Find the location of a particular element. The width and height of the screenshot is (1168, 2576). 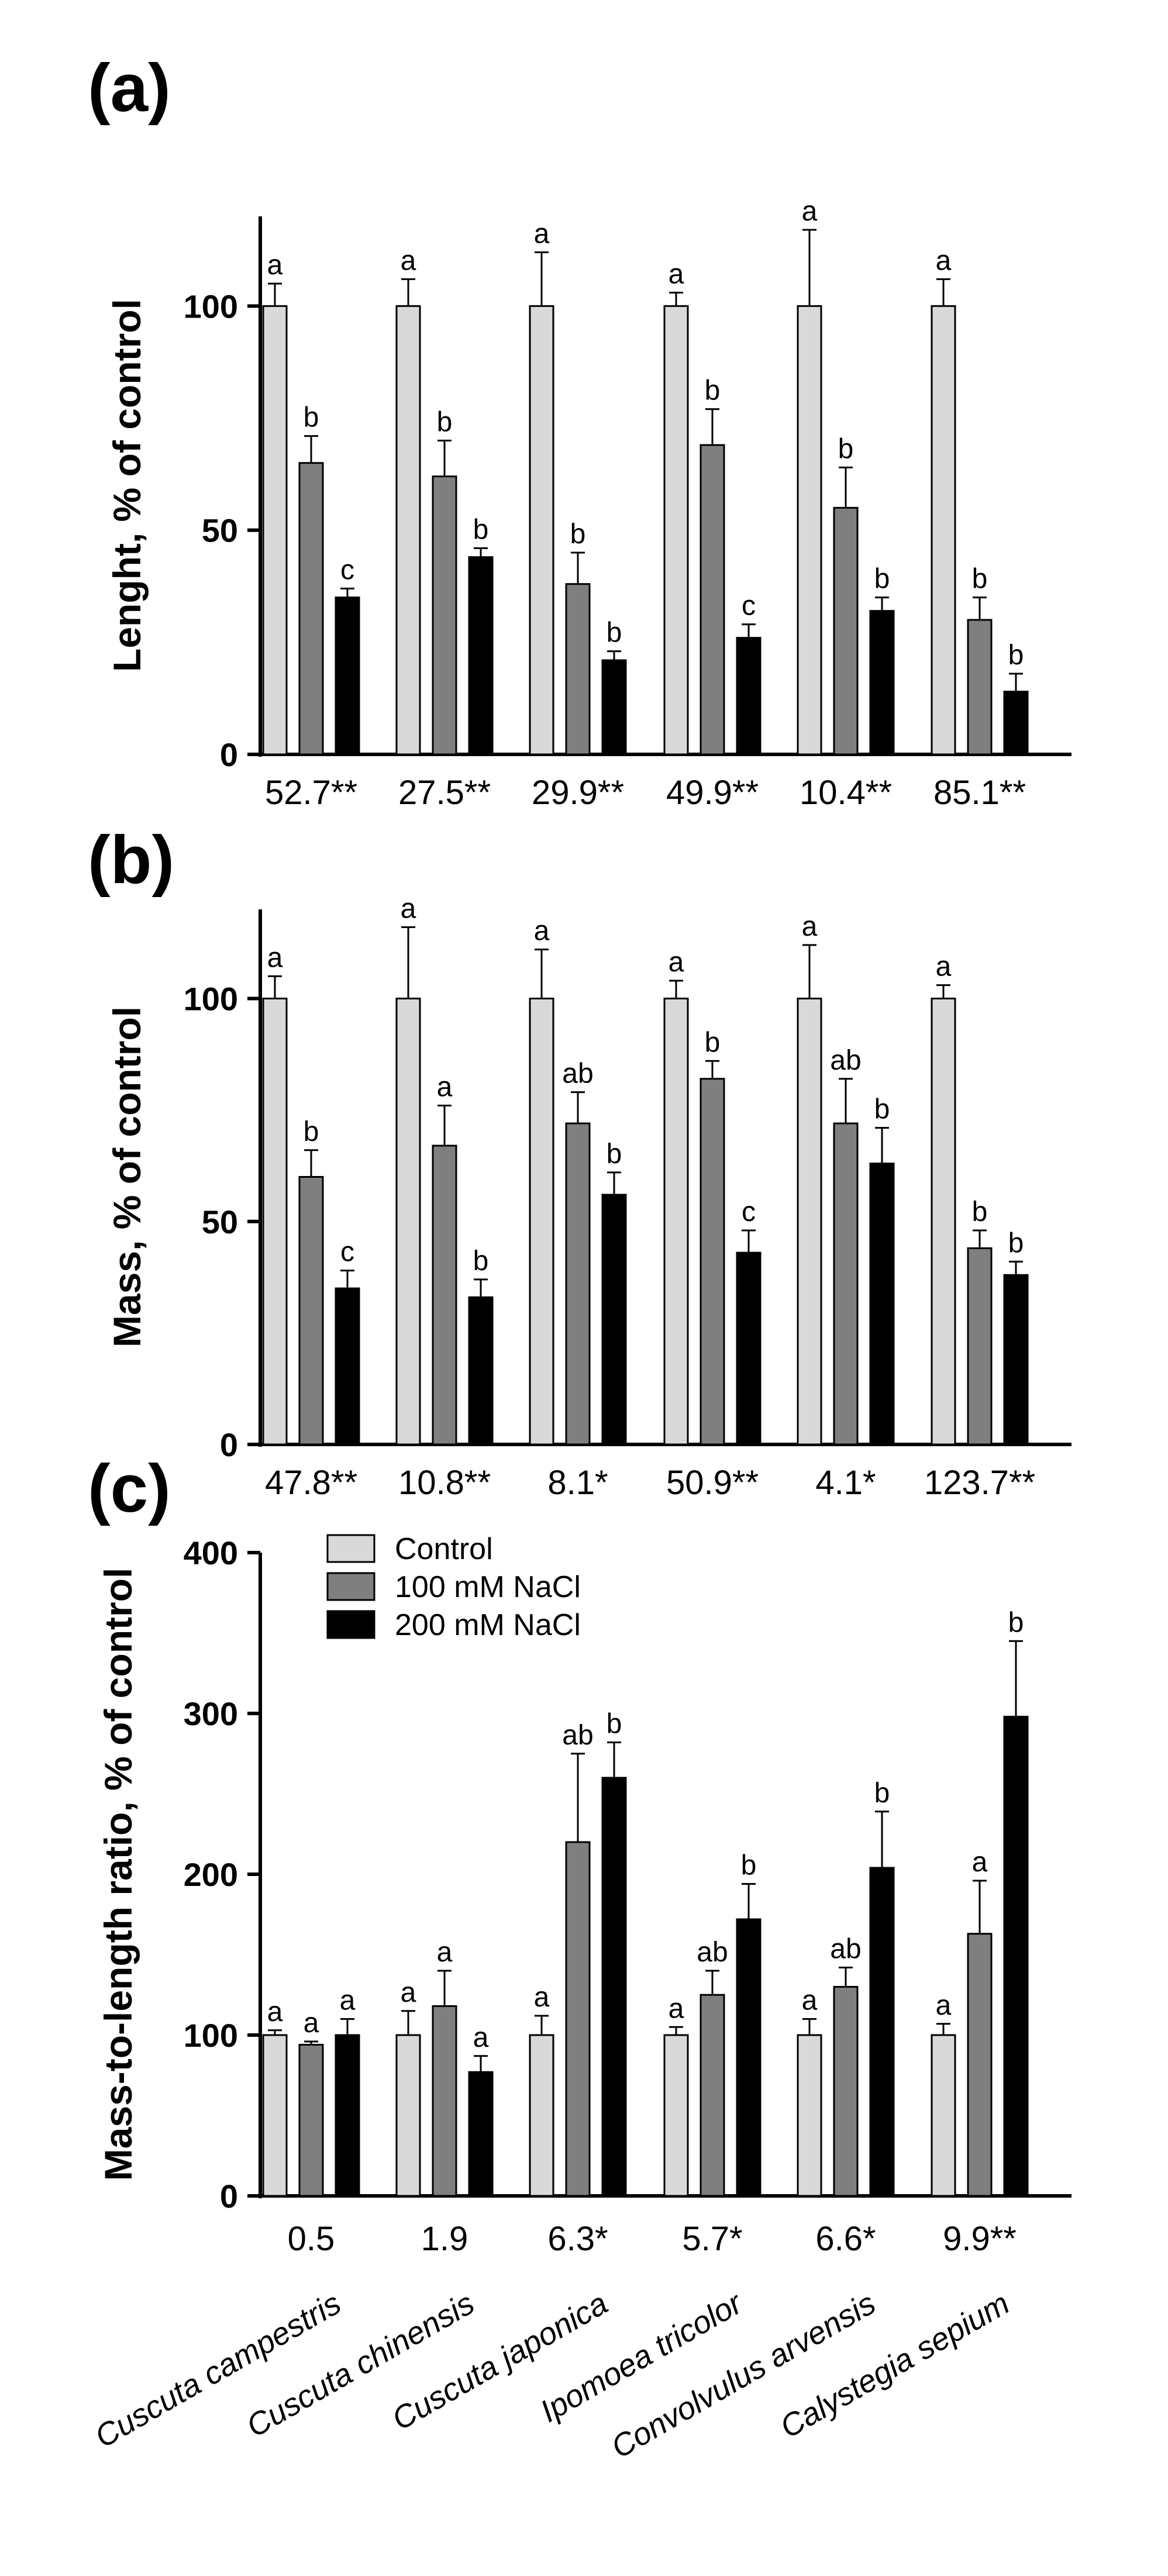

y-axis-label: Mass-to-length ratio, % of control is located at coordinates (119, 1875).